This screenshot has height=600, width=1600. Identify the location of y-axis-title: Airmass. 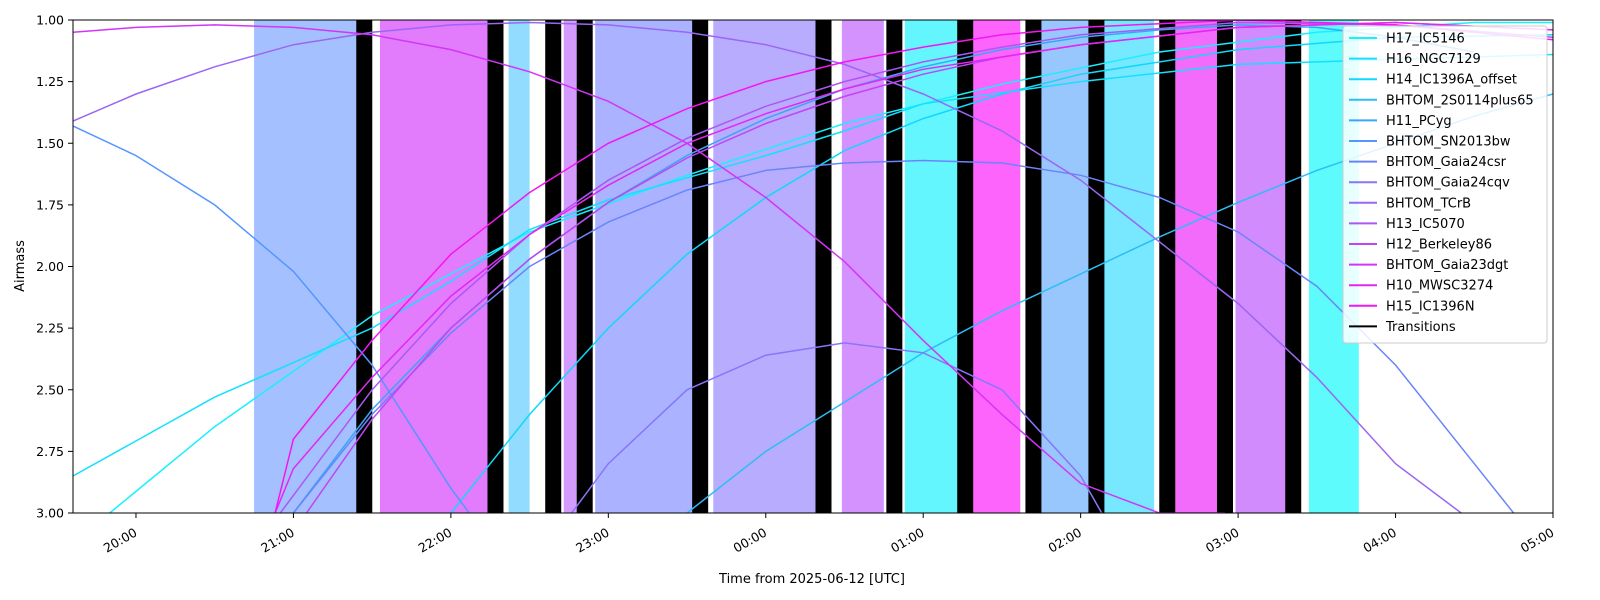
(20, 266).